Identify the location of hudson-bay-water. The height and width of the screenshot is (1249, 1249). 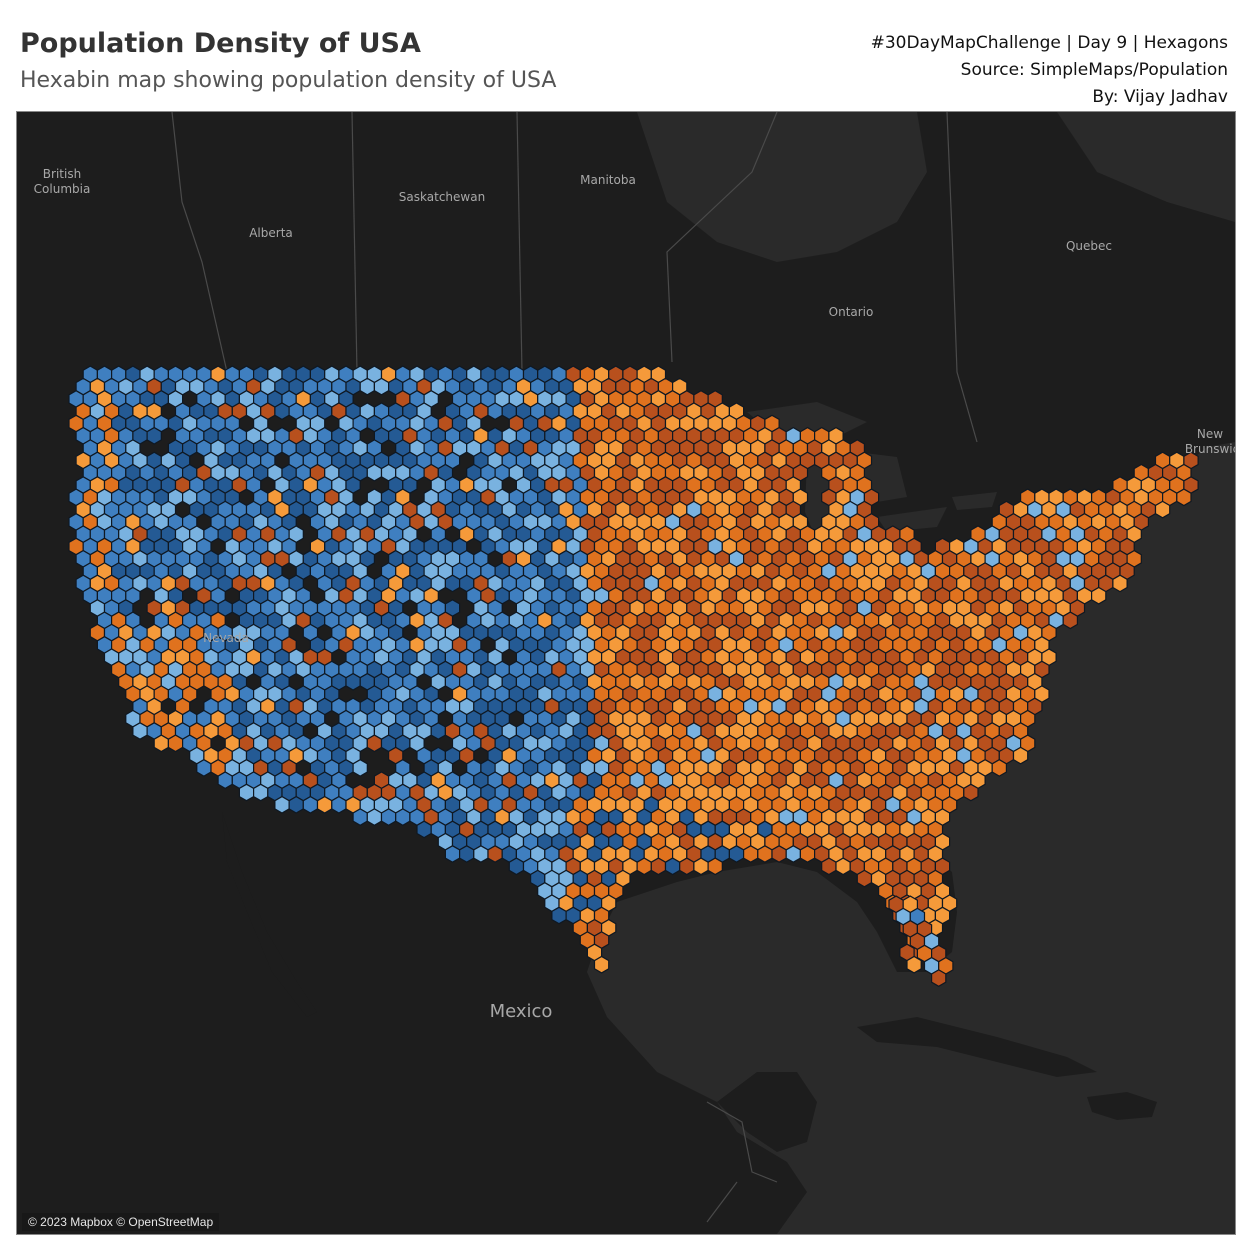
(936, 187).